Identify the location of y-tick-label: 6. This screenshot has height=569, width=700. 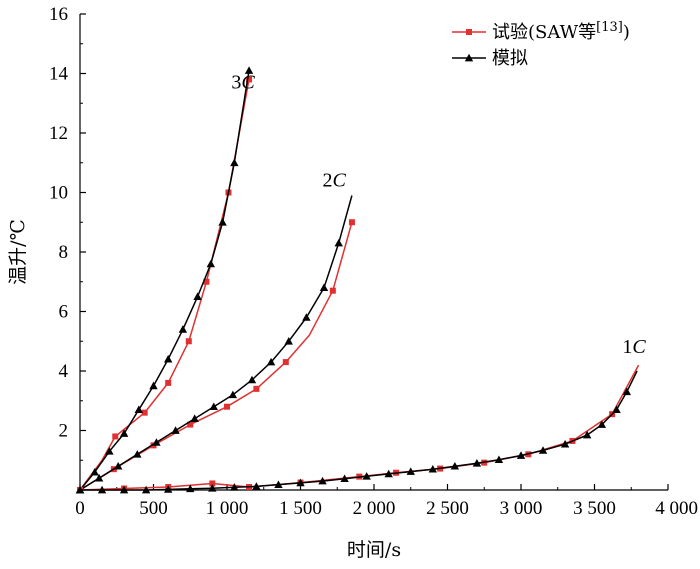
(64, 312).